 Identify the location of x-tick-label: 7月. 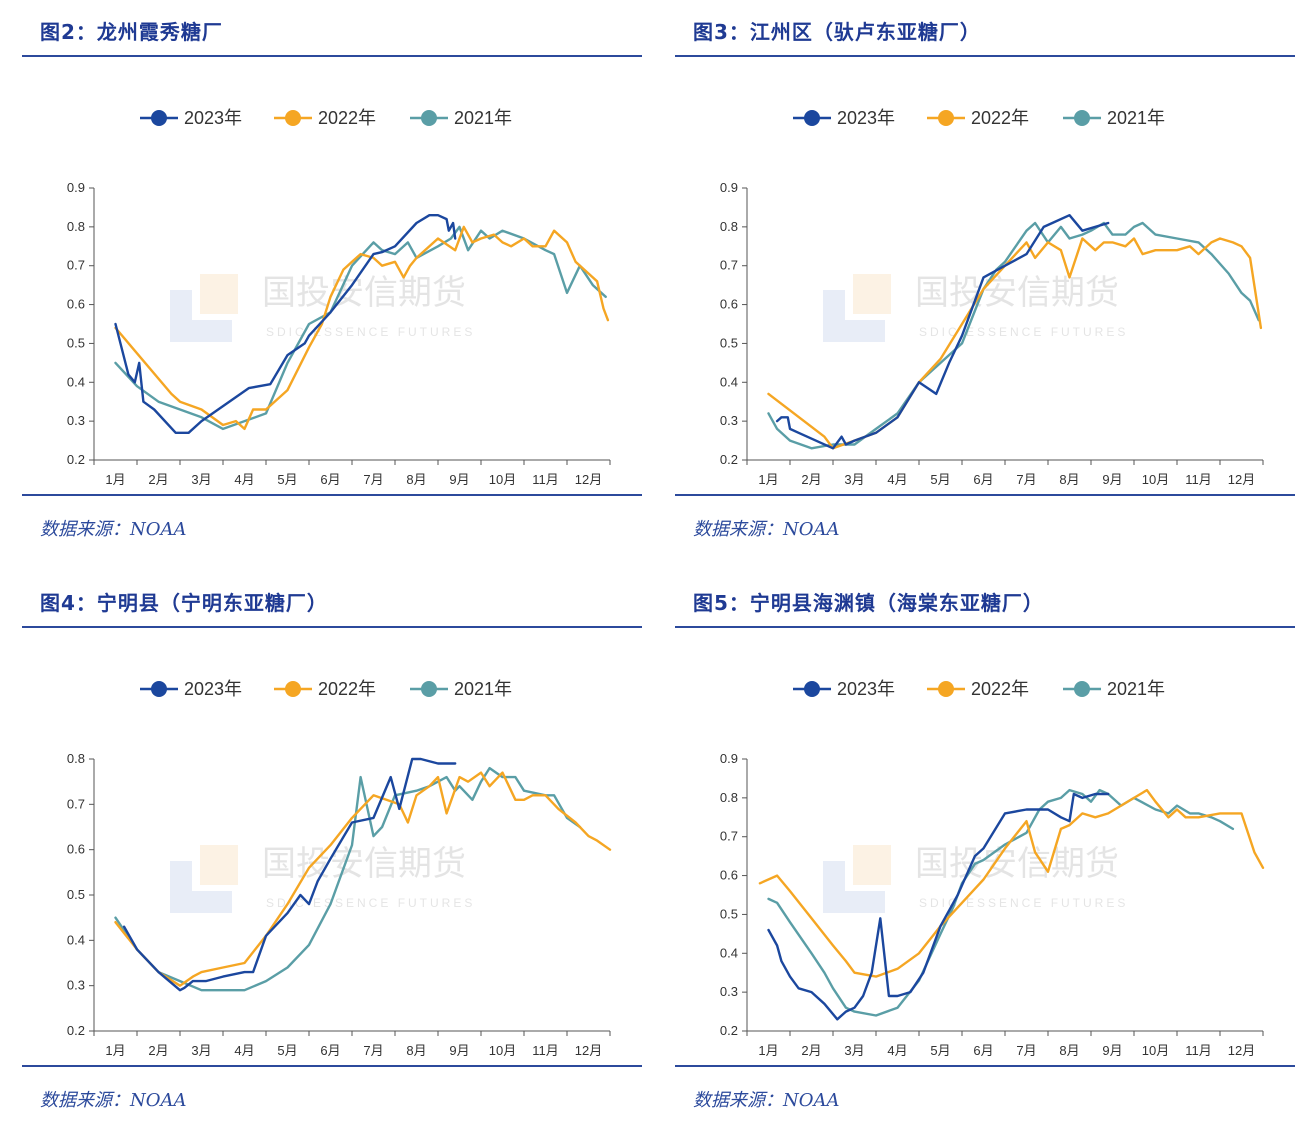
(373, 479).